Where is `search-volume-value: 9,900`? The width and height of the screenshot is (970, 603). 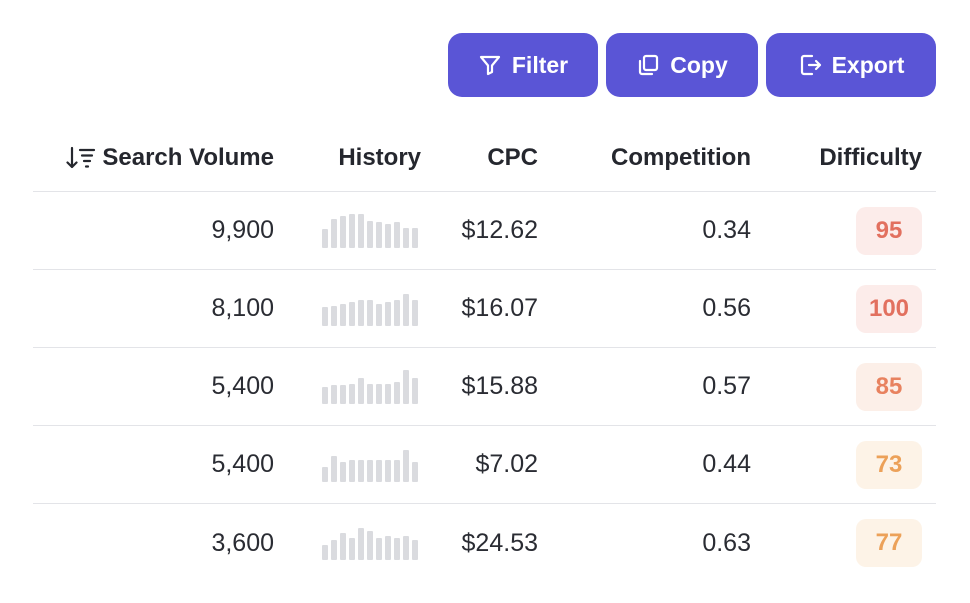
search-volume-value: 9,900 is located at coordinates (242, 230).